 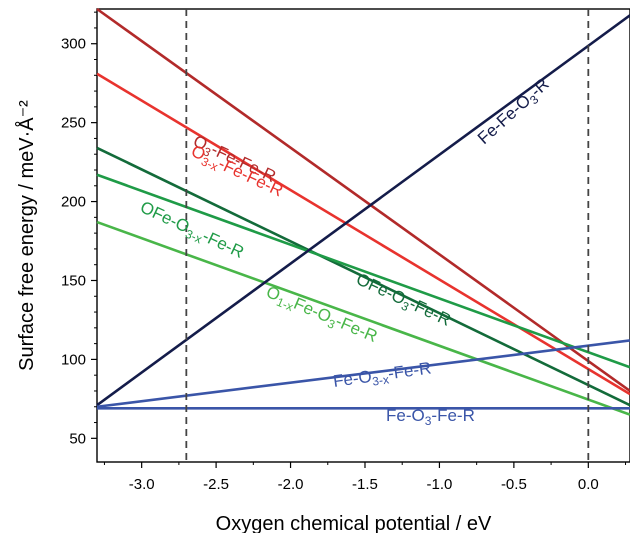 I want to click on x-tick-label: 0.0, so click(x=588, y=484).